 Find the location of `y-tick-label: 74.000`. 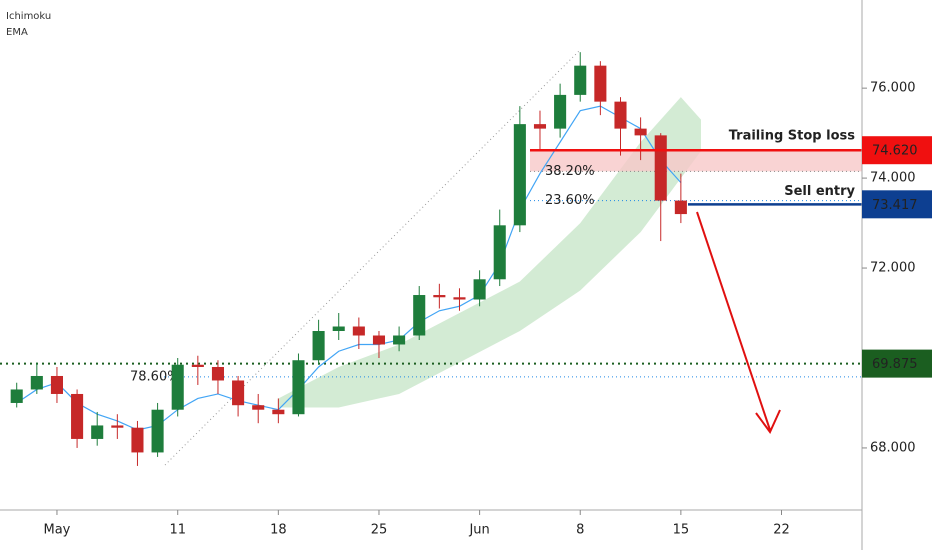

y-tick-label: 74.000 is located at coordinates (893, 178).